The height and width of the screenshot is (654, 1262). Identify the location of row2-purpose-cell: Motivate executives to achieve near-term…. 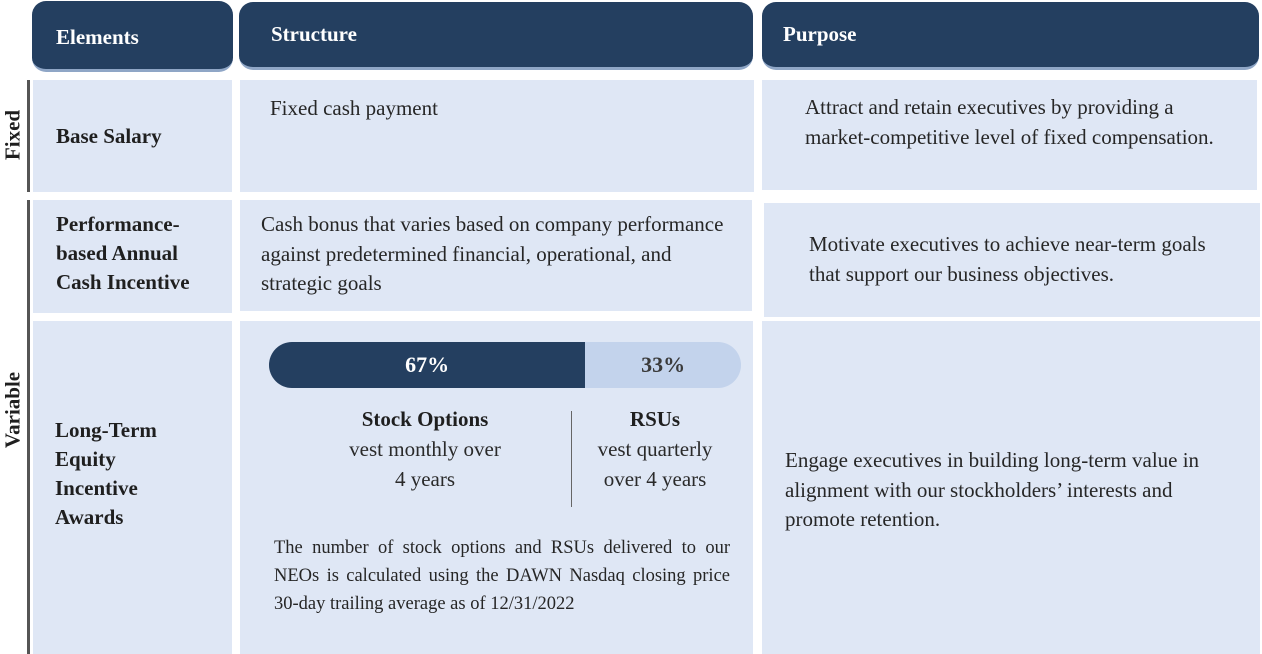
(1012, 260).